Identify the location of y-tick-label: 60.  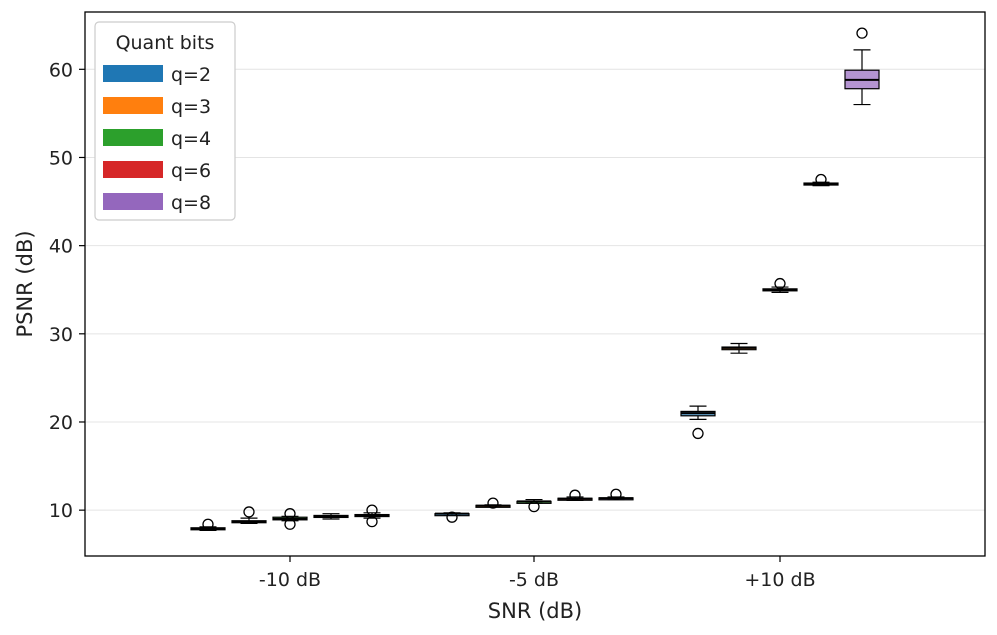
(61, 70).